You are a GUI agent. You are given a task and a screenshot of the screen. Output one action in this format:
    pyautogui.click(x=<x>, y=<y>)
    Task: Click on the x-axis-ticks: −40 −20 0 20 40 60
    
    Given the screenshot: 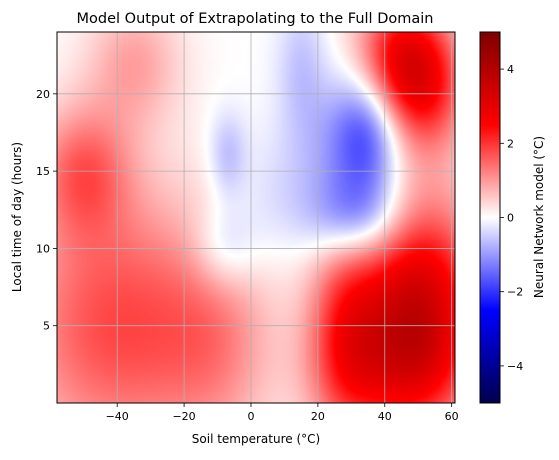 What is the action you would take?
    pyautogui.click(x=282, y=413)
    